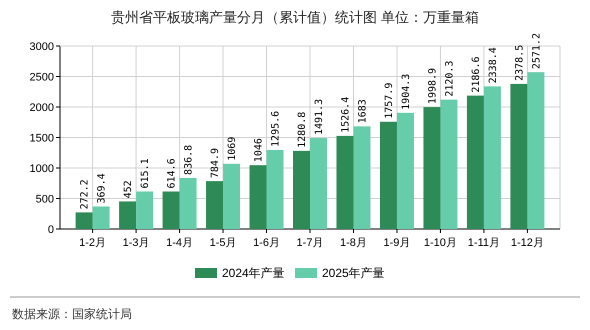  Describe the element at coordinates (128, 189) in the screenshot. I see `data-label: 452` at that location.